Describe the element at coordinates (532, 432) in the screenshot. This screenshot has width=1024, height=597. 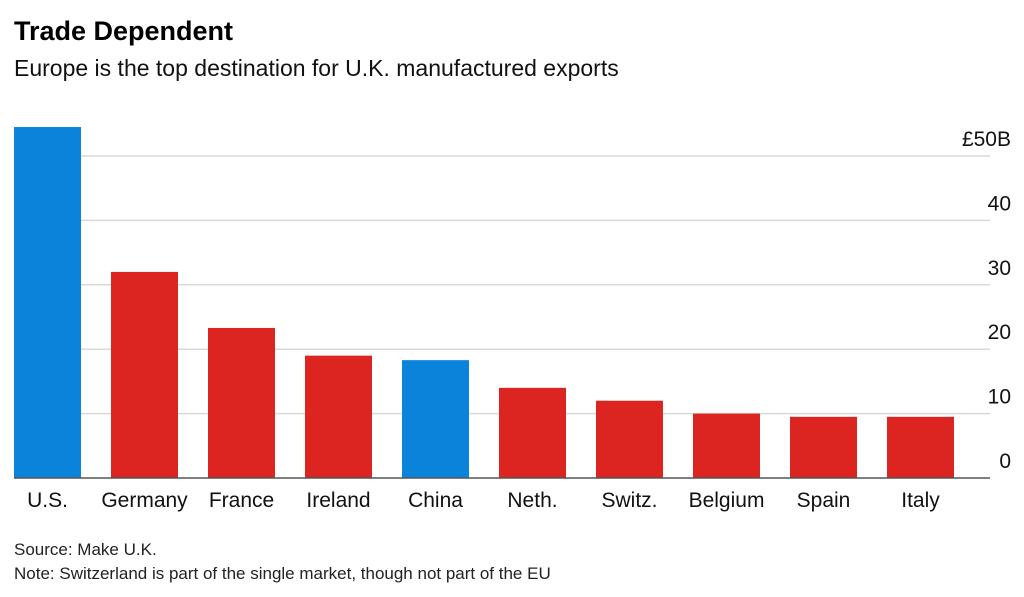
I see `bar-neth` at that location.